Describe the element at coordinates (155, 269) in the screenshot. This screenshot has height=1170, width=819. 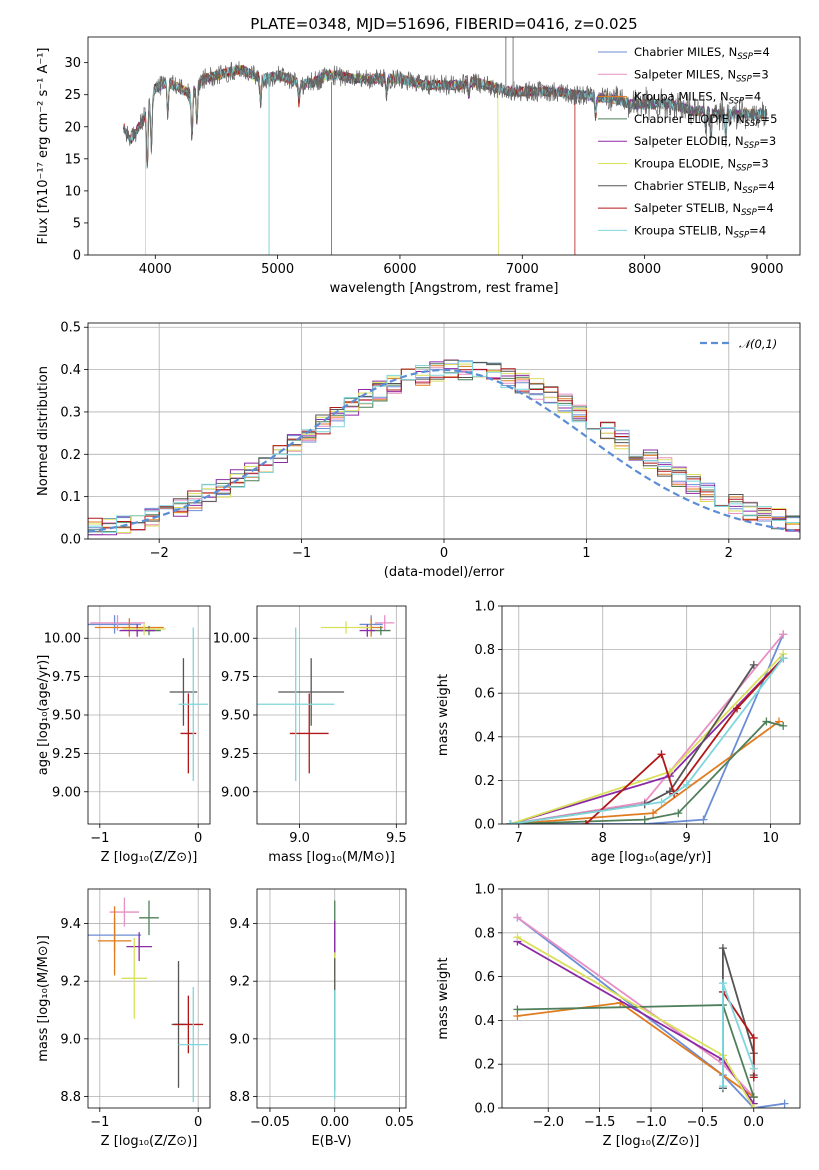
I see `x-tick-label: 4000` at that location.